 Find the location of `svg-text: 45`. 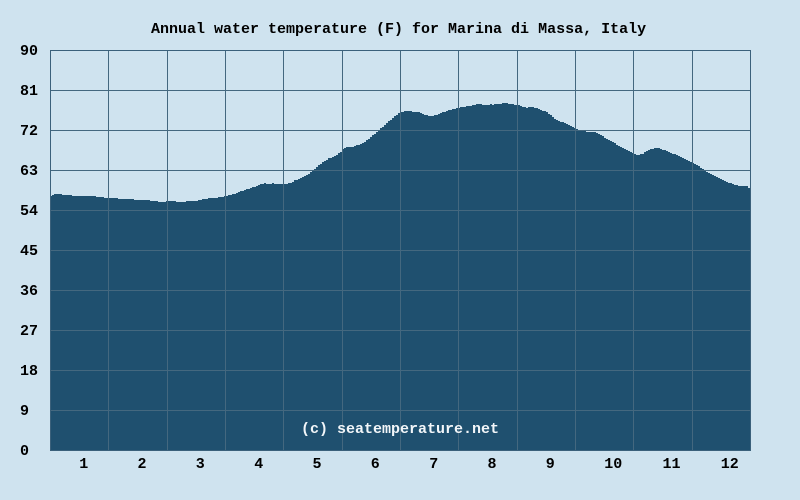

svg-text: 45 is located at coordinates (29, 251).